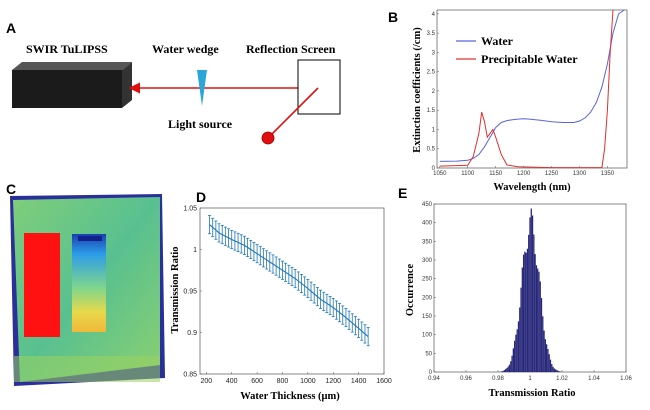 This screenshot has height=410, width=650. What do you see at coordinates (295, 111) in the screenshot?
I see `light-beam-incident` at bounding box center [295, 111].